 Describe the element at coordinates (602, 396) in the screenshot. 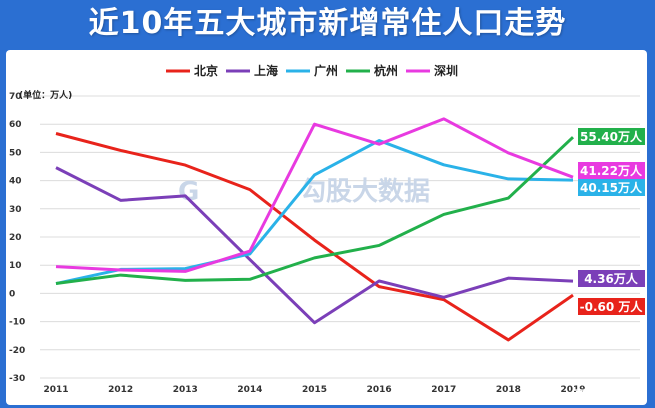

I see `watermark-corner: 整二数据` at that location.